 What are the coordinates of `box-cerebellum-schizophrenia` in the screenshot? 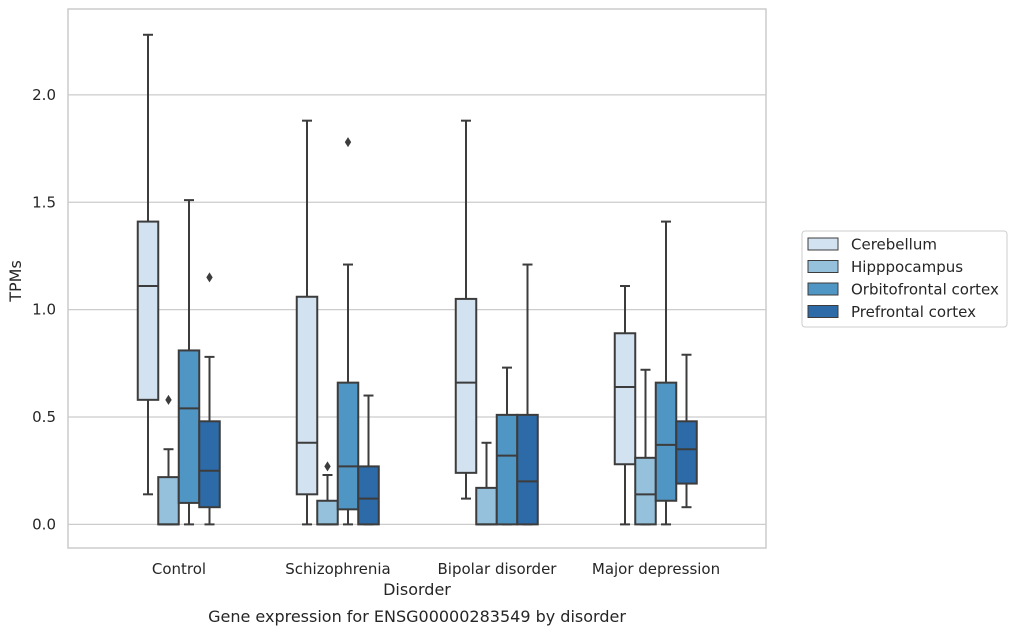 It's located at (307, 322).